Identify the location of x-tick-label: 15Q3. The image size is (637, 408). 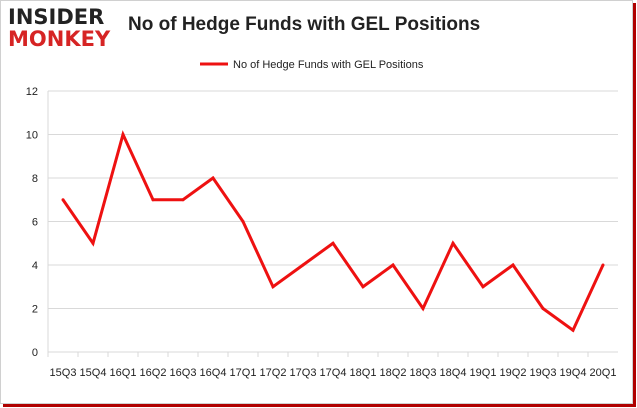
(63, 373).